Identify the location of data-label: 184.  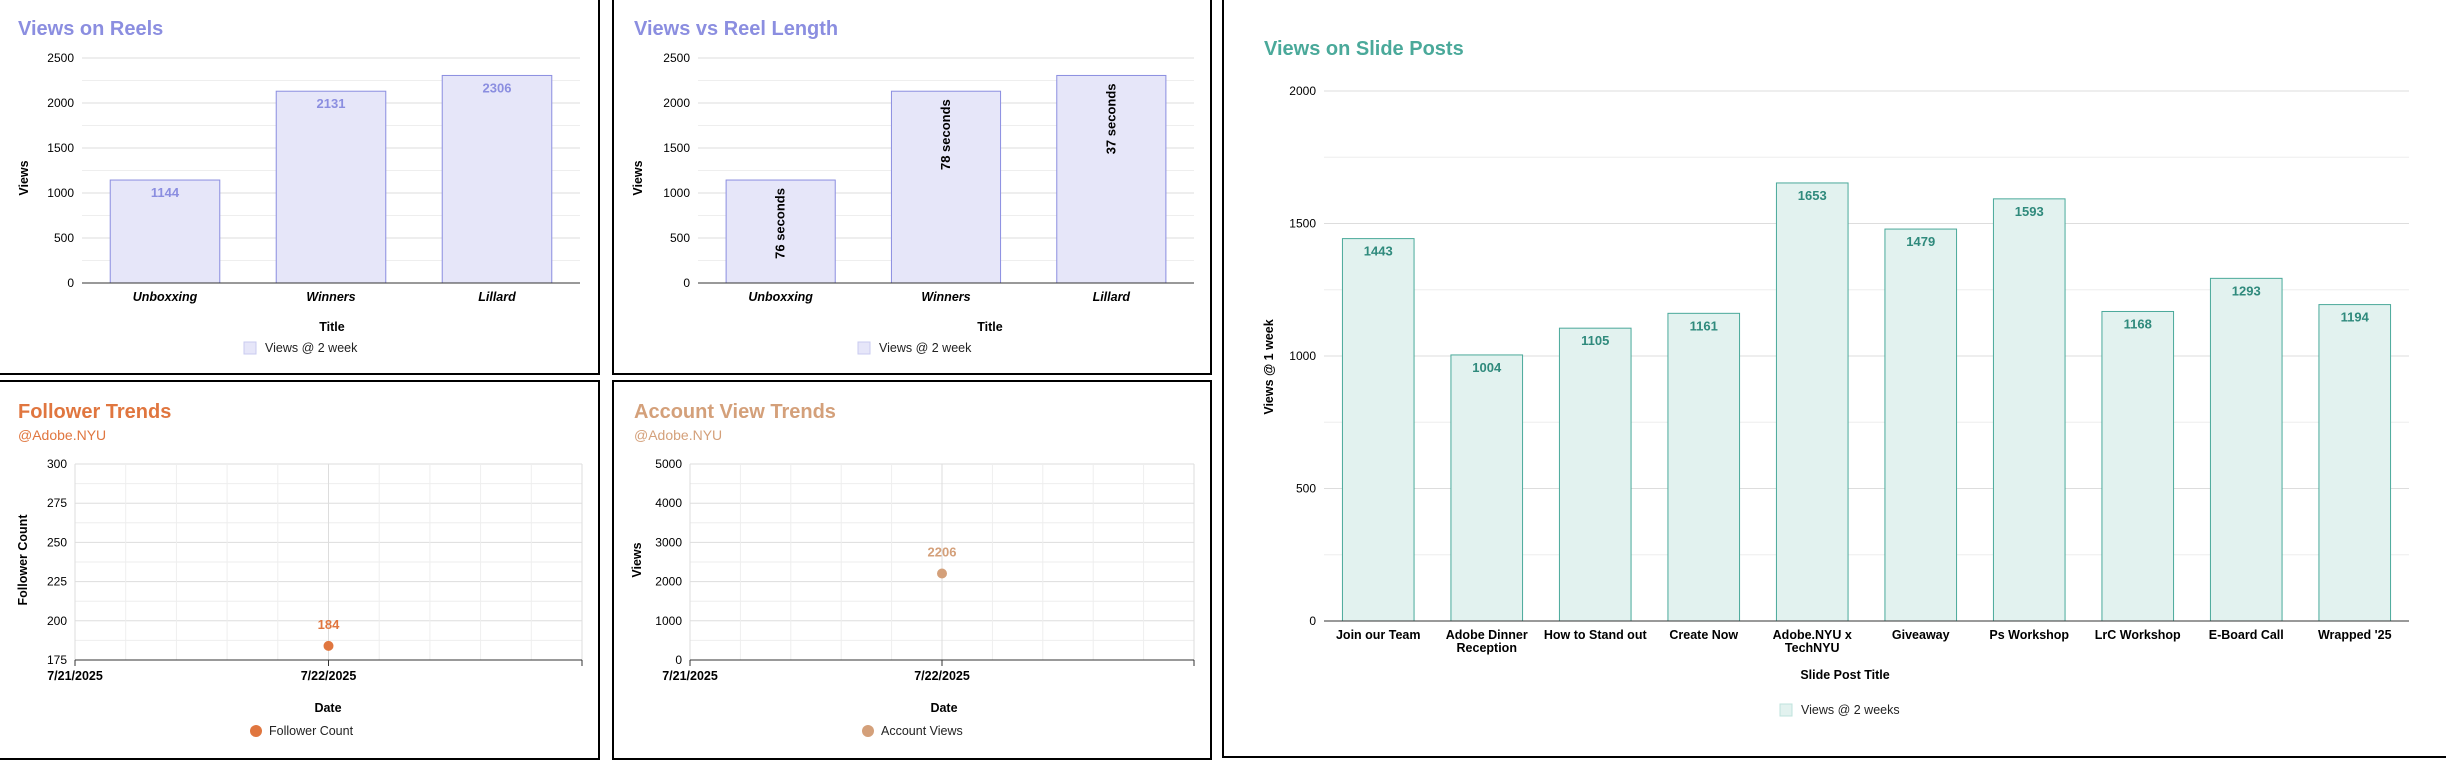
(329, 624).